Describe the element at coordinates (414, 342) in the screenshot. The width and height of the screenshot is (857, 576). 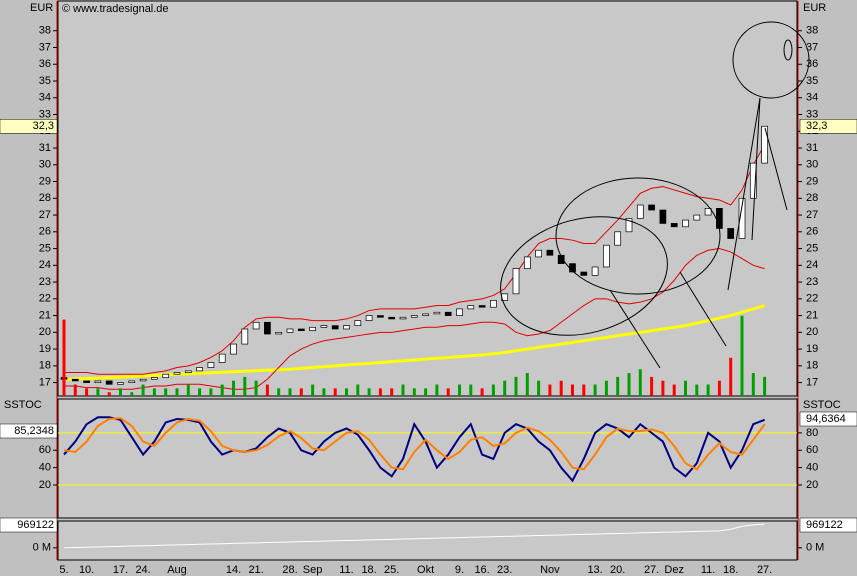
I see `indicator-line` at that location.